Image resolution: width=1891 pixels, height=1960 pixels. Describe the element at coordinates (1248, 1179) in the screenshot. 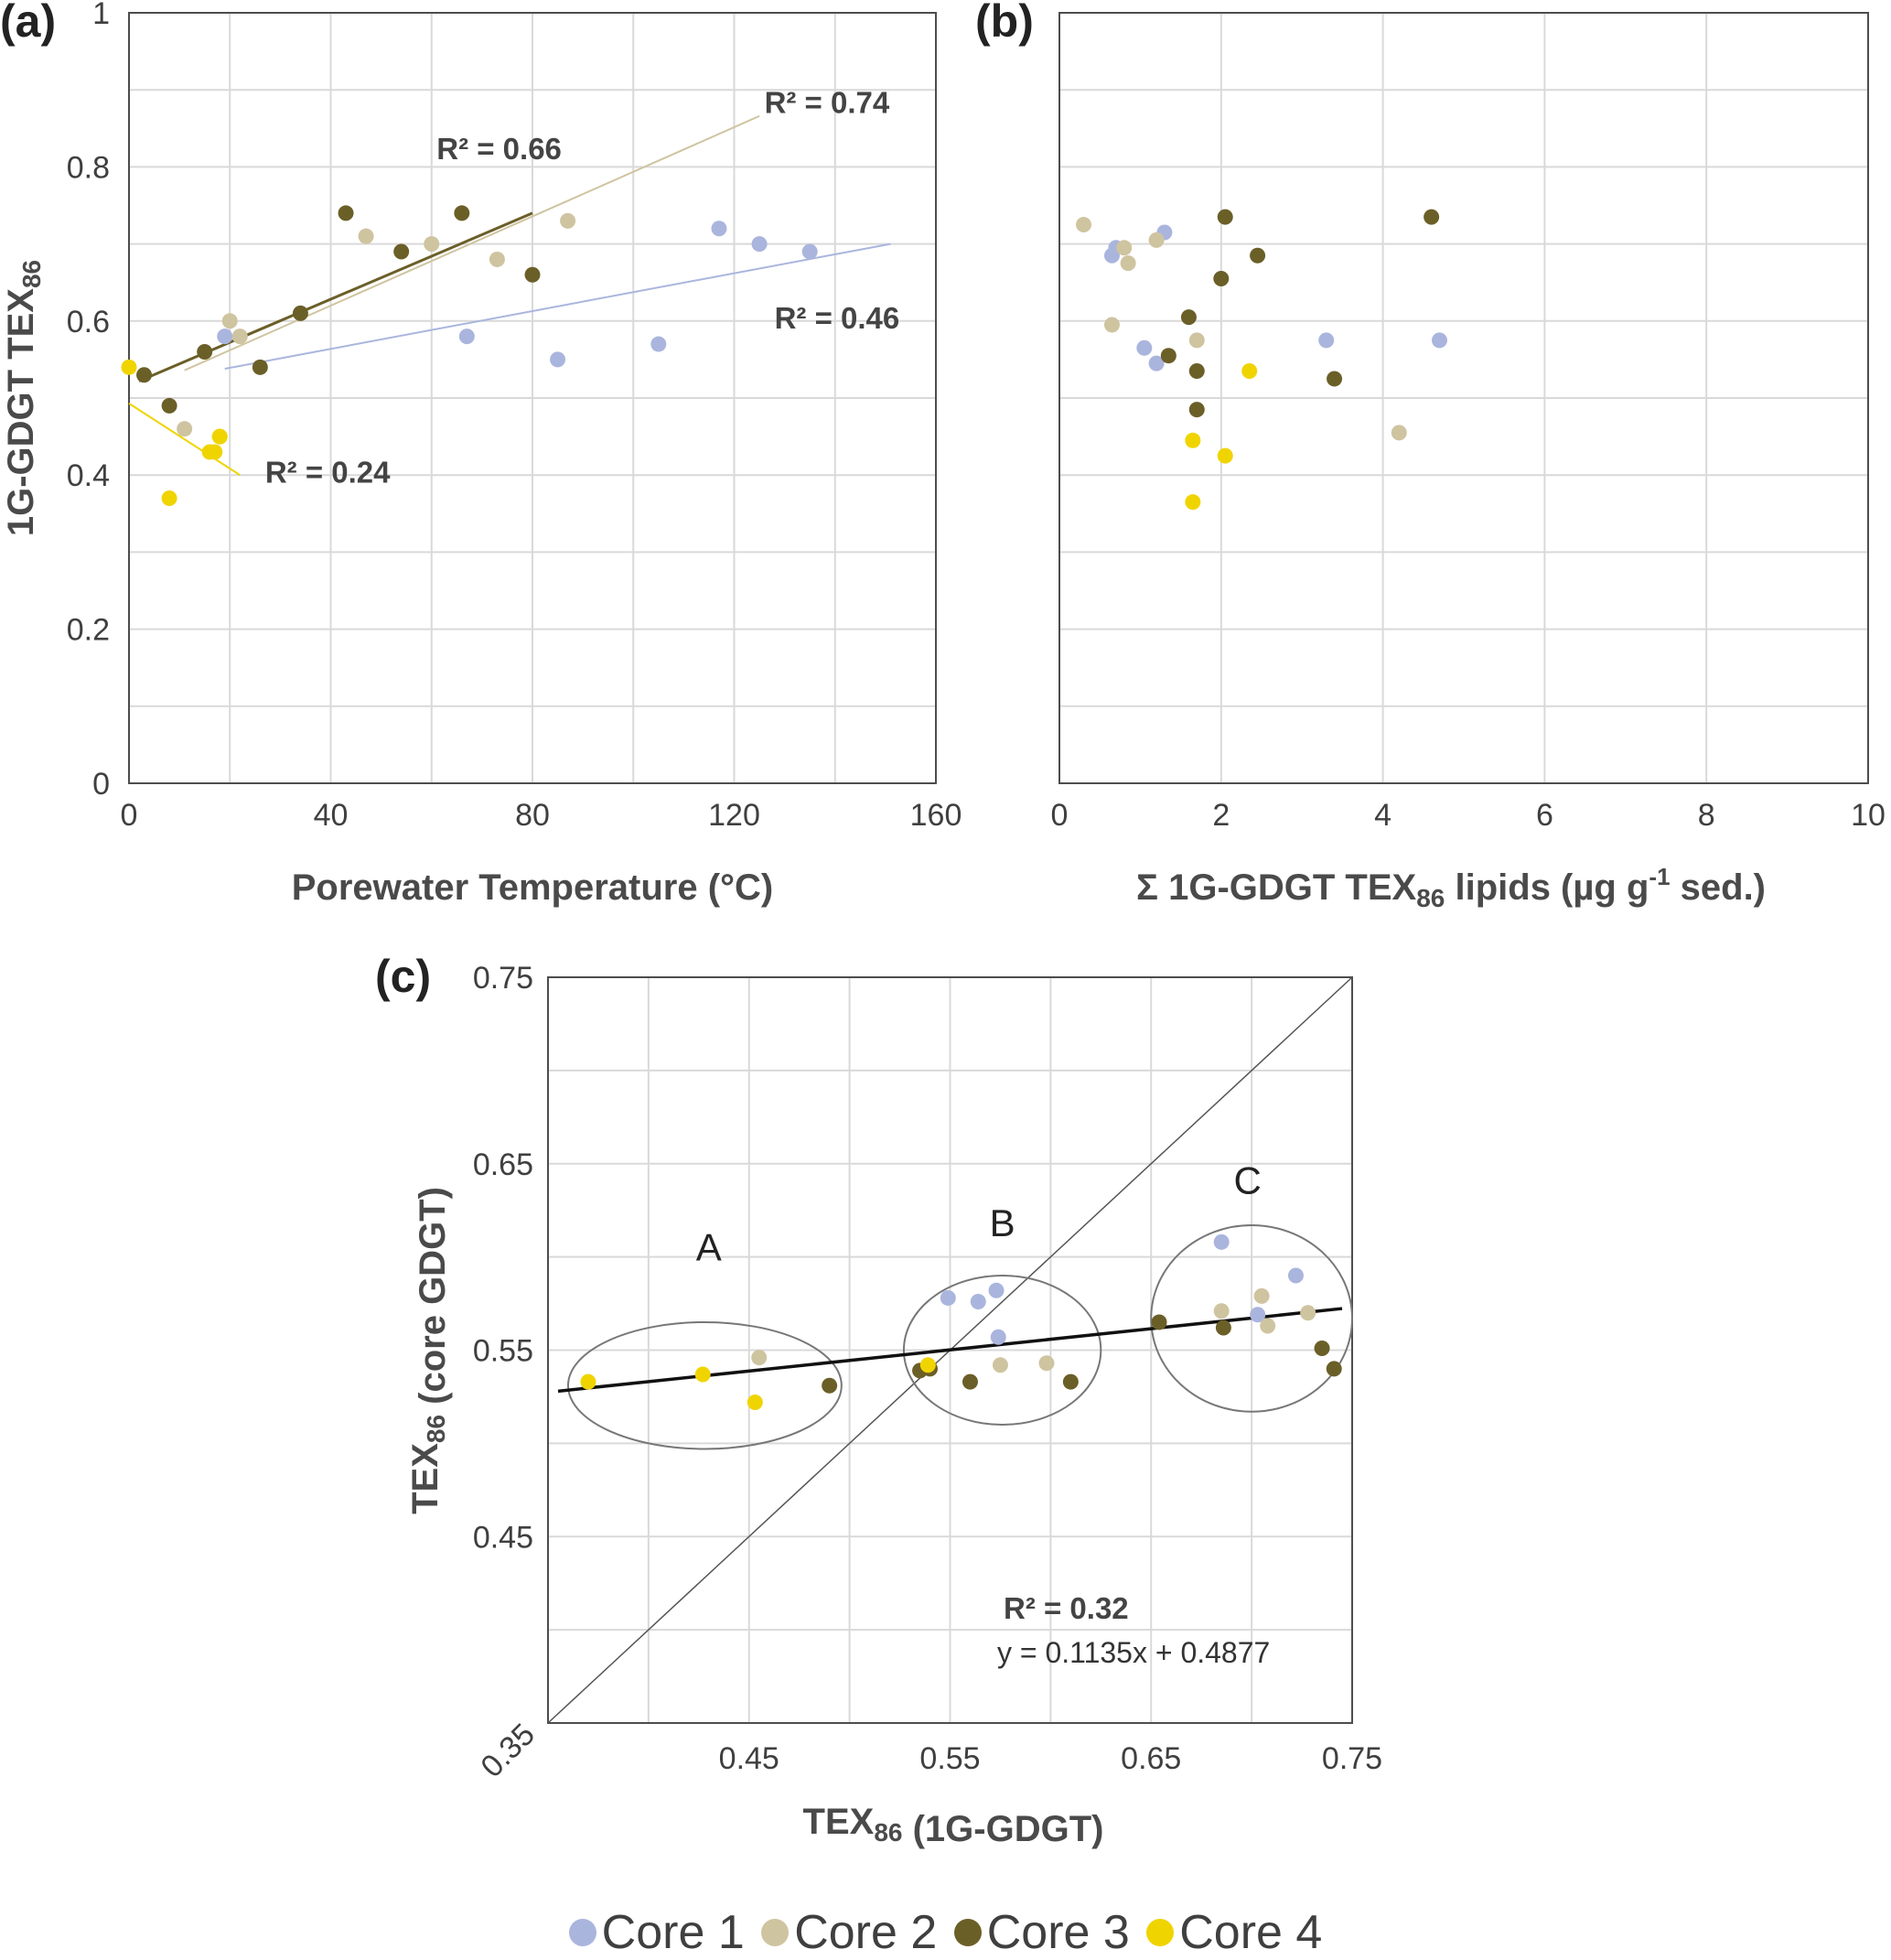

I see `group-label: C` at that location.